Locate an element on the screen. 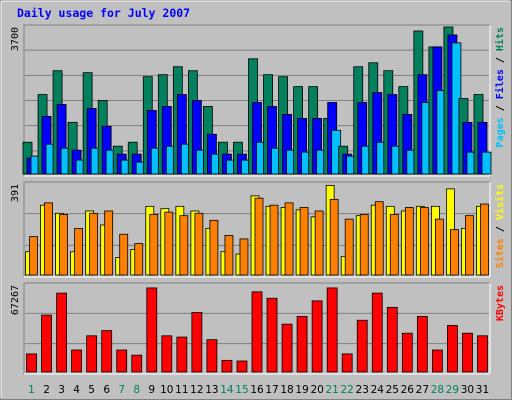 The width and height of the screenshot is (512, 400). x-tick-label: 28 is located at coordinates (437, 390).